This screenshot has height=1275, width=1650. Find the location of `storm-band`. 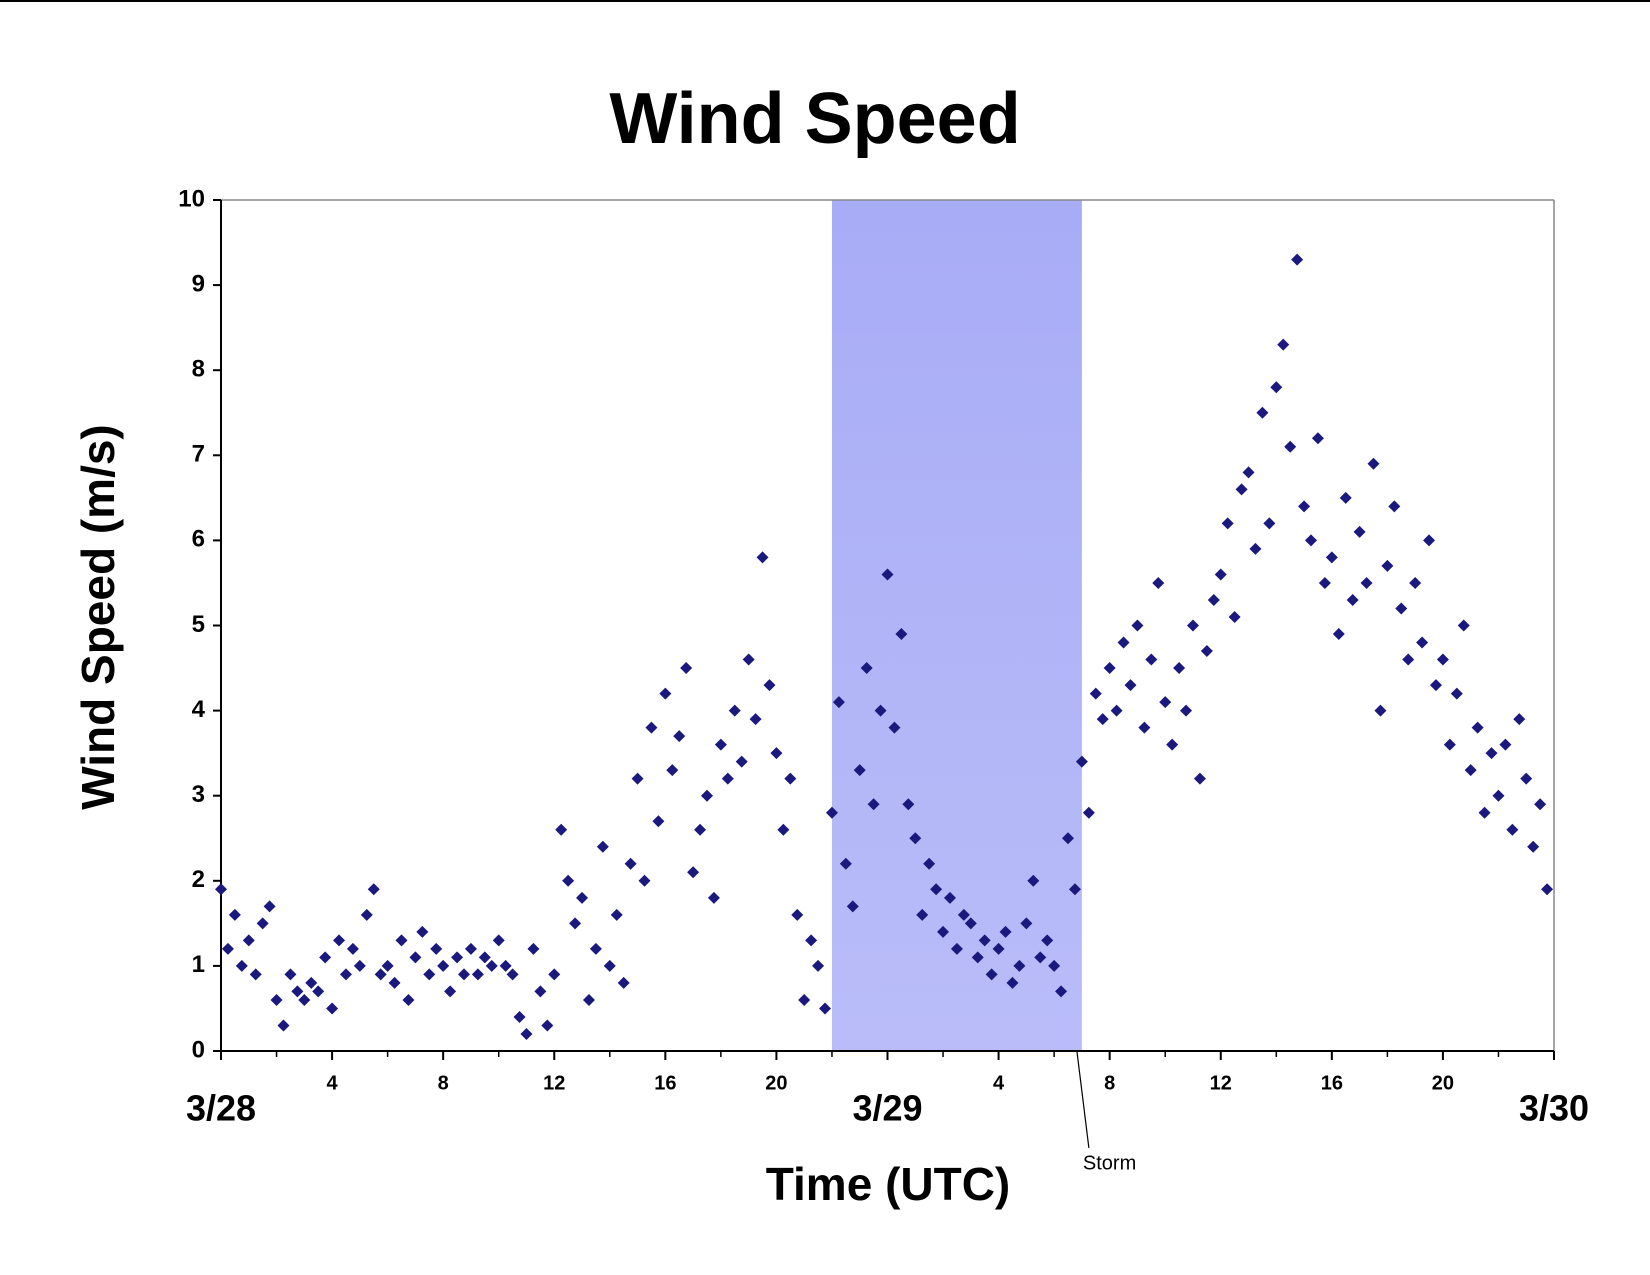

storm-band is located at coordinates (956, 625).